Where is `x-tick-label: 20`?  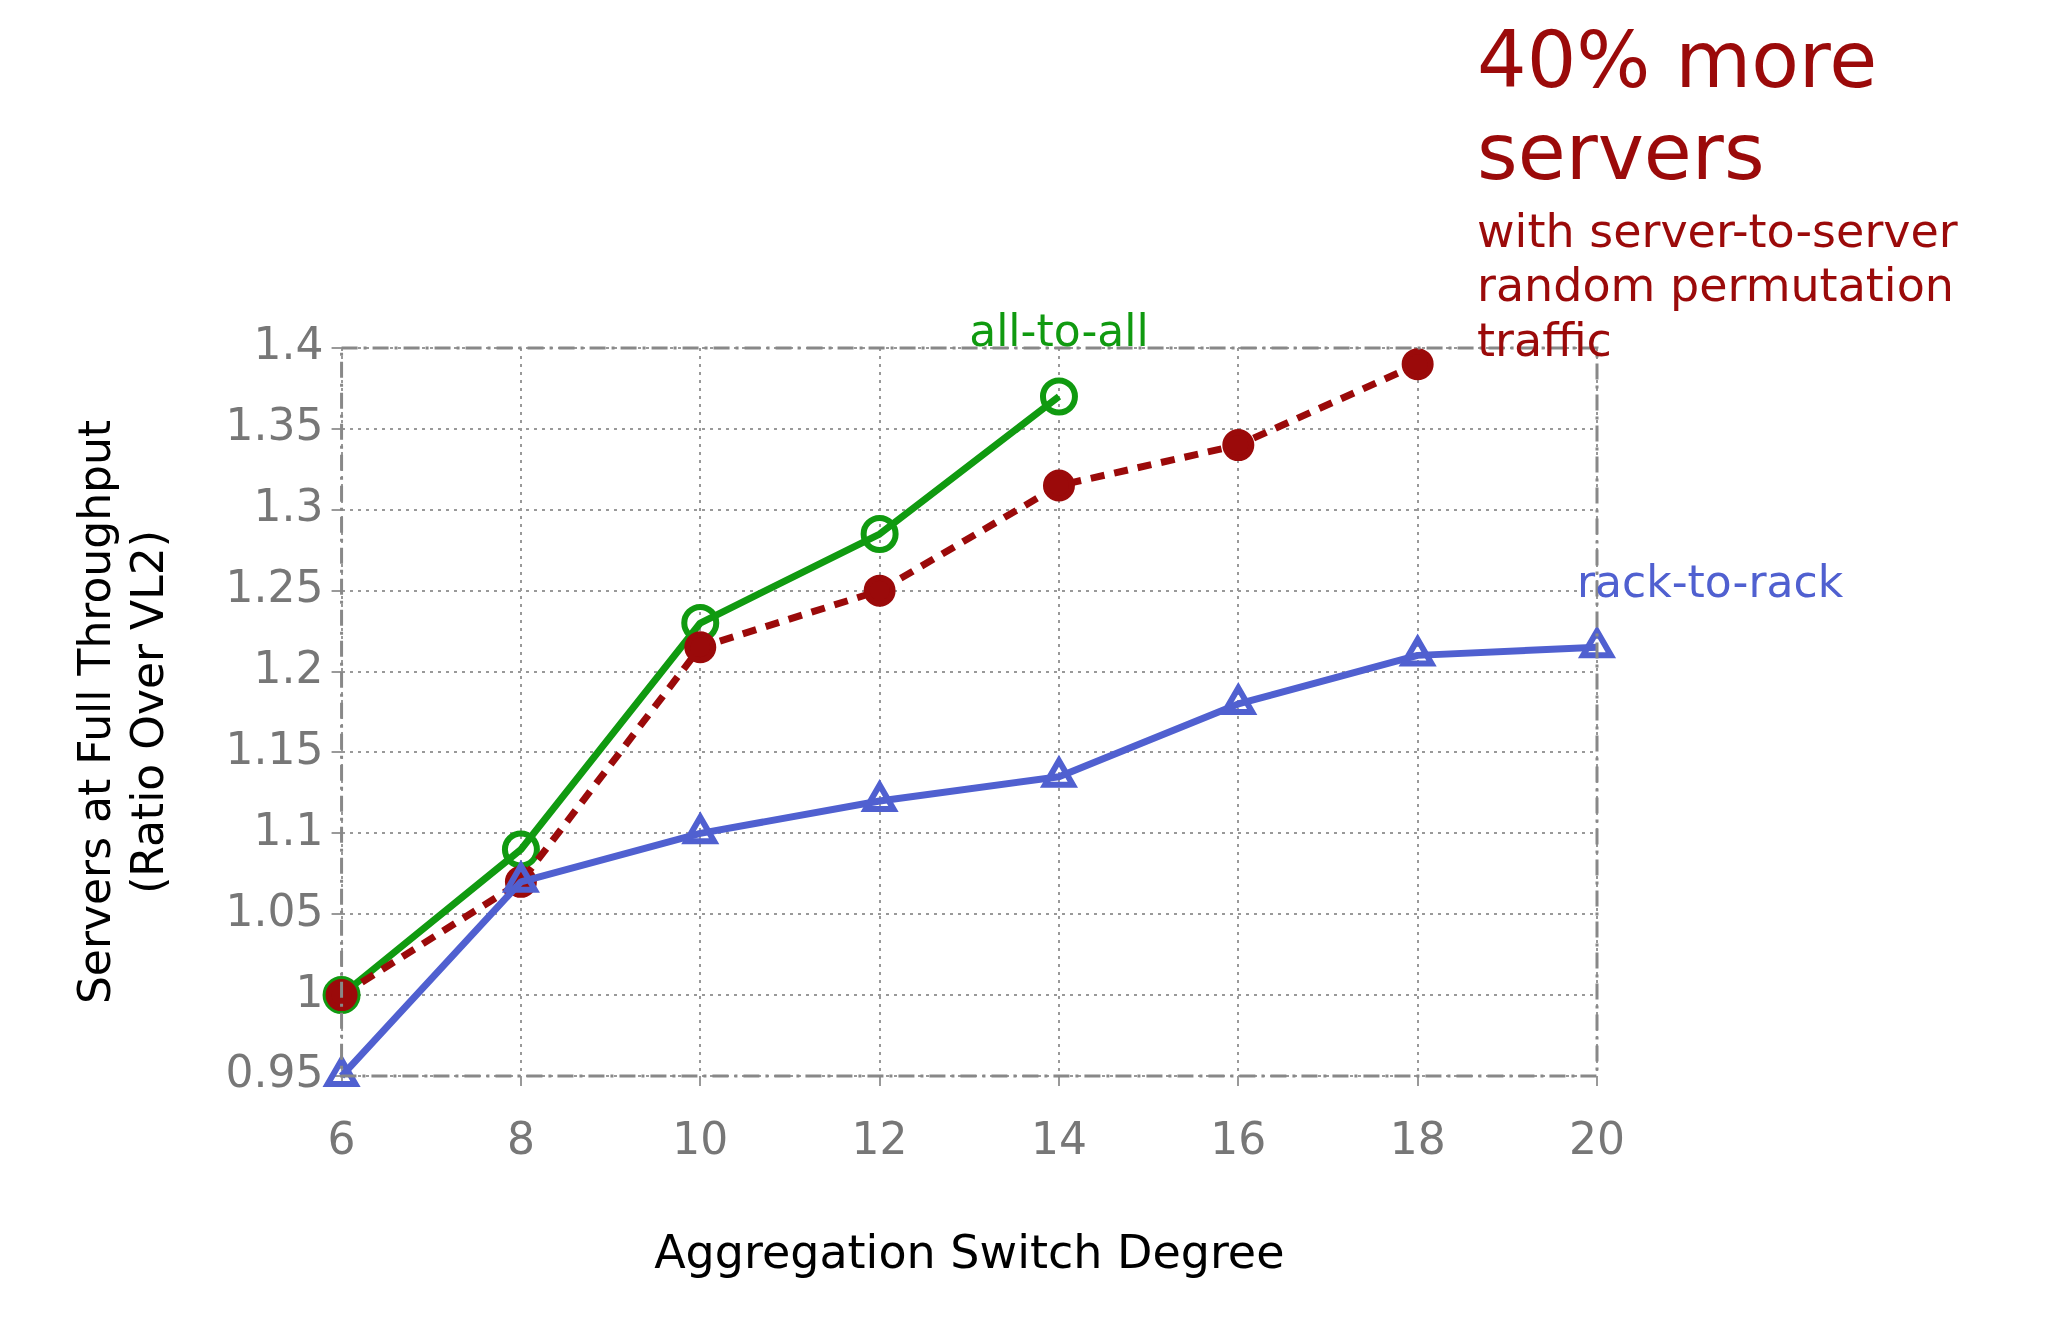
x-tick-label: 20 is located at coordinates (1597, 1138).